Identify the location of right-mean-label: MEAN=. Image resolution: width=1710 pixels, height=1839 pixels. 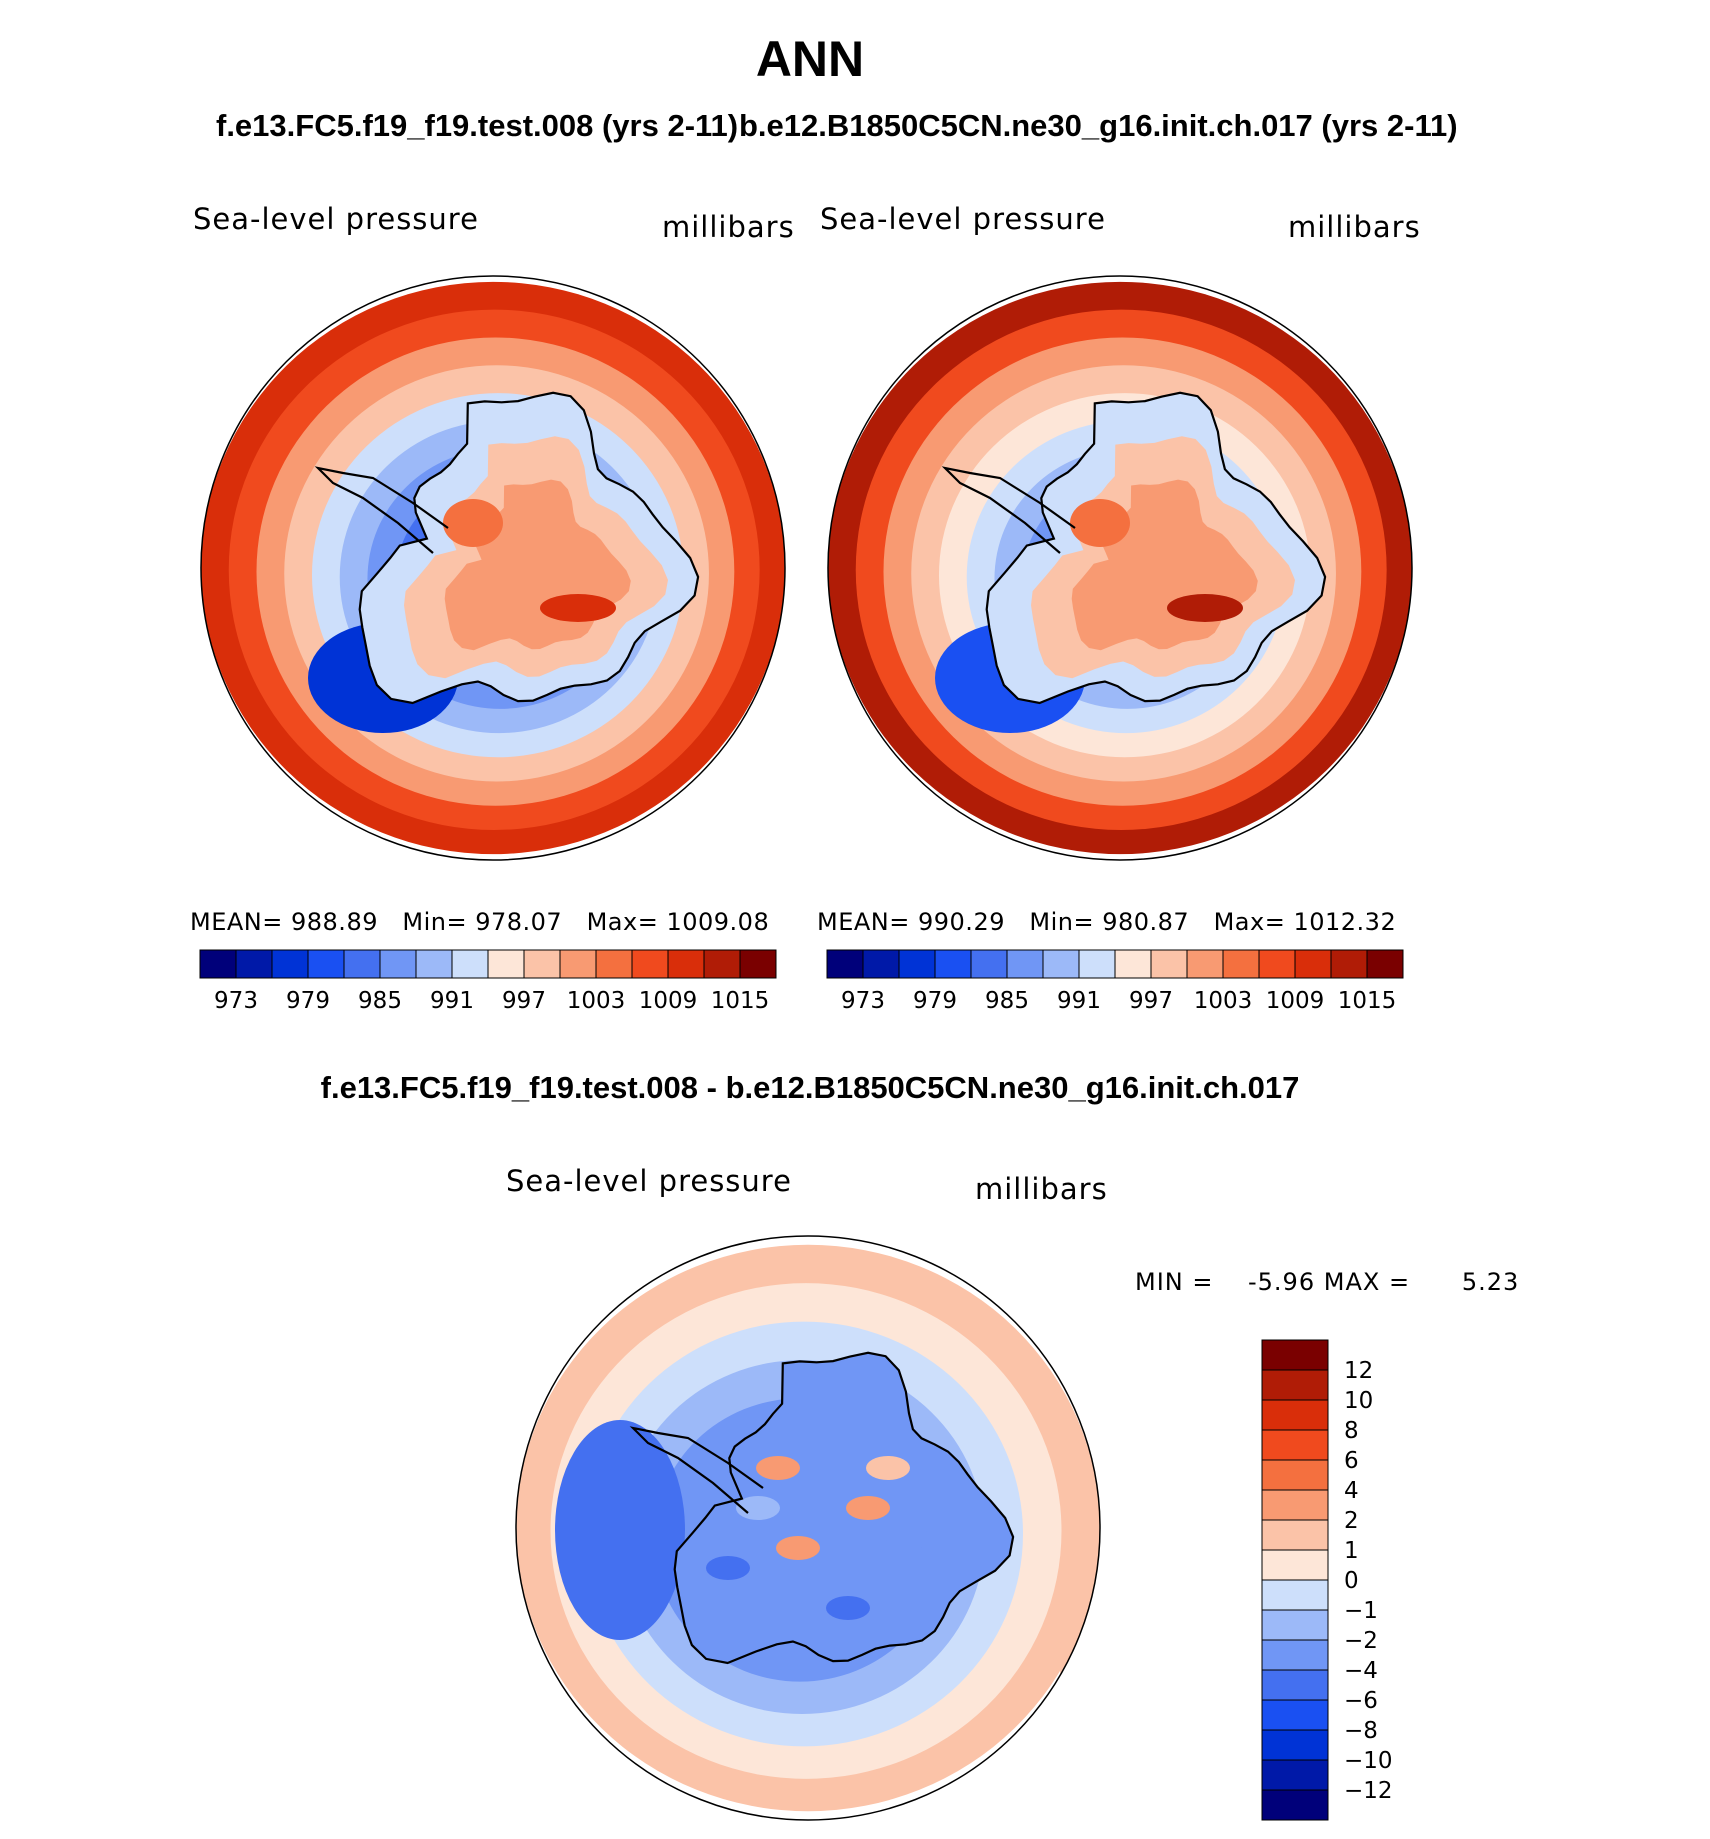
(863, 922).